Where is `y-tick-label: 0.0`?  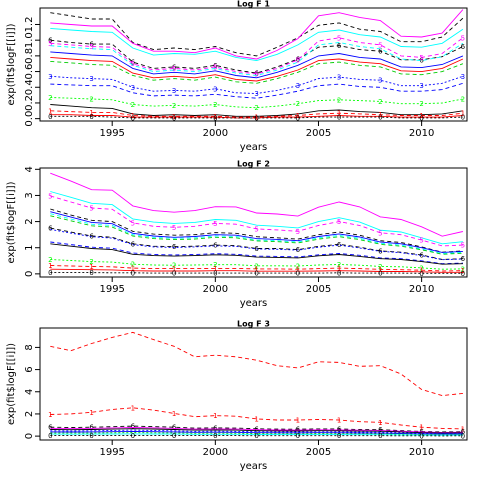
y-tick-label: 0.0 is located at coordinates (29, 119).